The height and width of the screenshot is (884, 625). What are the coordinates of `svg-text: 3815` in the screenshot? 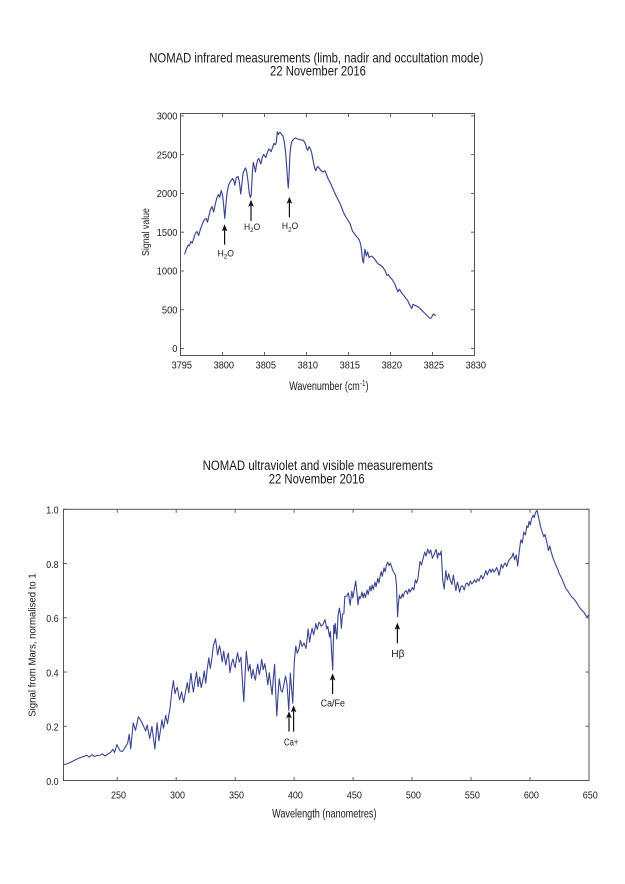 It's located at (350, 365).